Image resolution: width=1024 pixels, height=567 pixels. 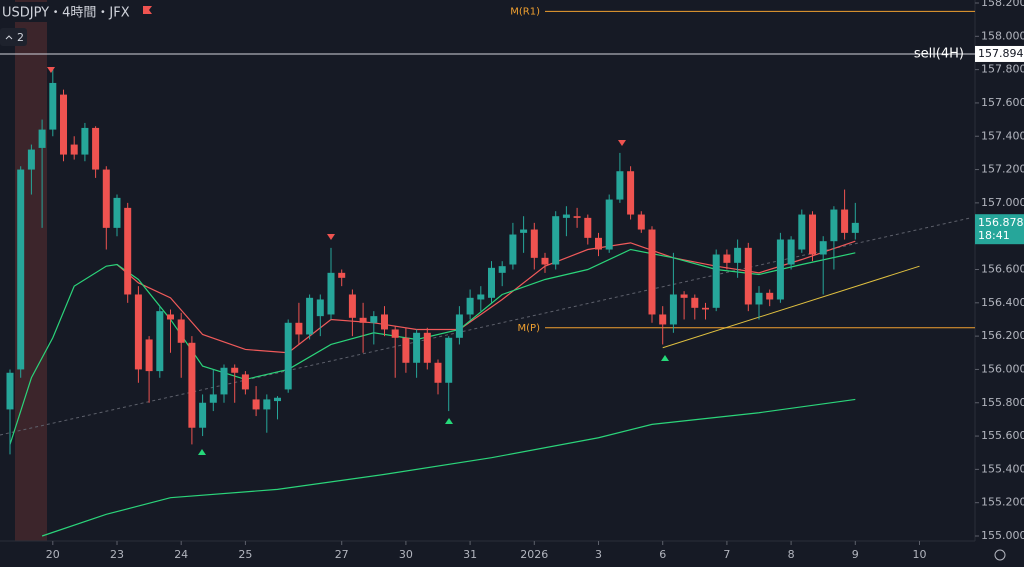 I want to click on up-marker, so click(x=449, y=421).